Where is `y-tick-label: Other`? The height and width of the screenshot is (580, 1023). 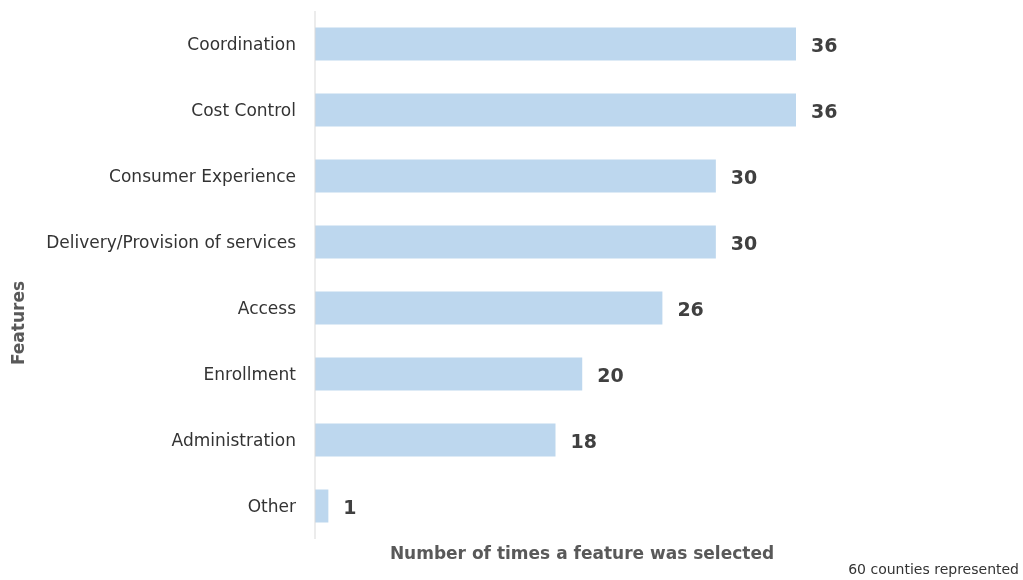
y-tick-label: Other is located at coordinates (271, 506).